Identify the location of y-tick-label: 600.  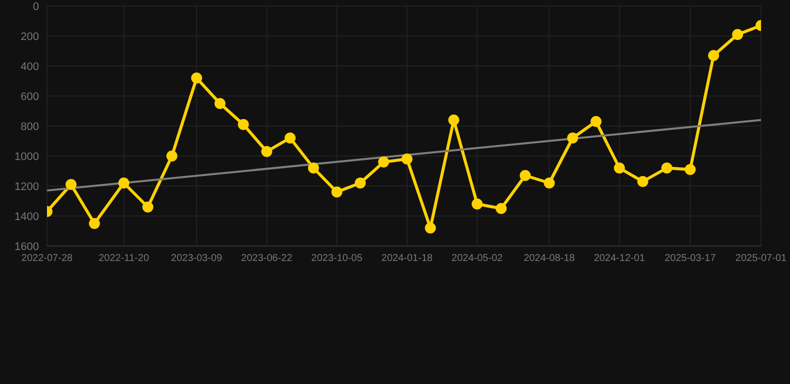
(29, 96).